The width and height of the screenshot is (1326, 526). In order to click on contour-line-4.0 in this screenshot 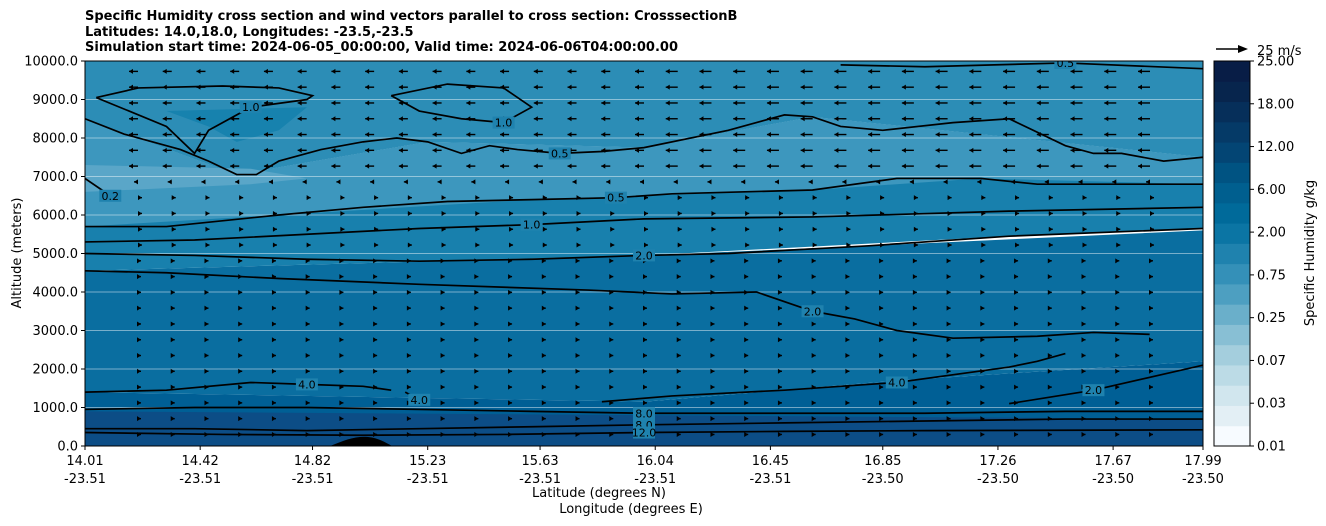, I will do `click(238, 387)`.